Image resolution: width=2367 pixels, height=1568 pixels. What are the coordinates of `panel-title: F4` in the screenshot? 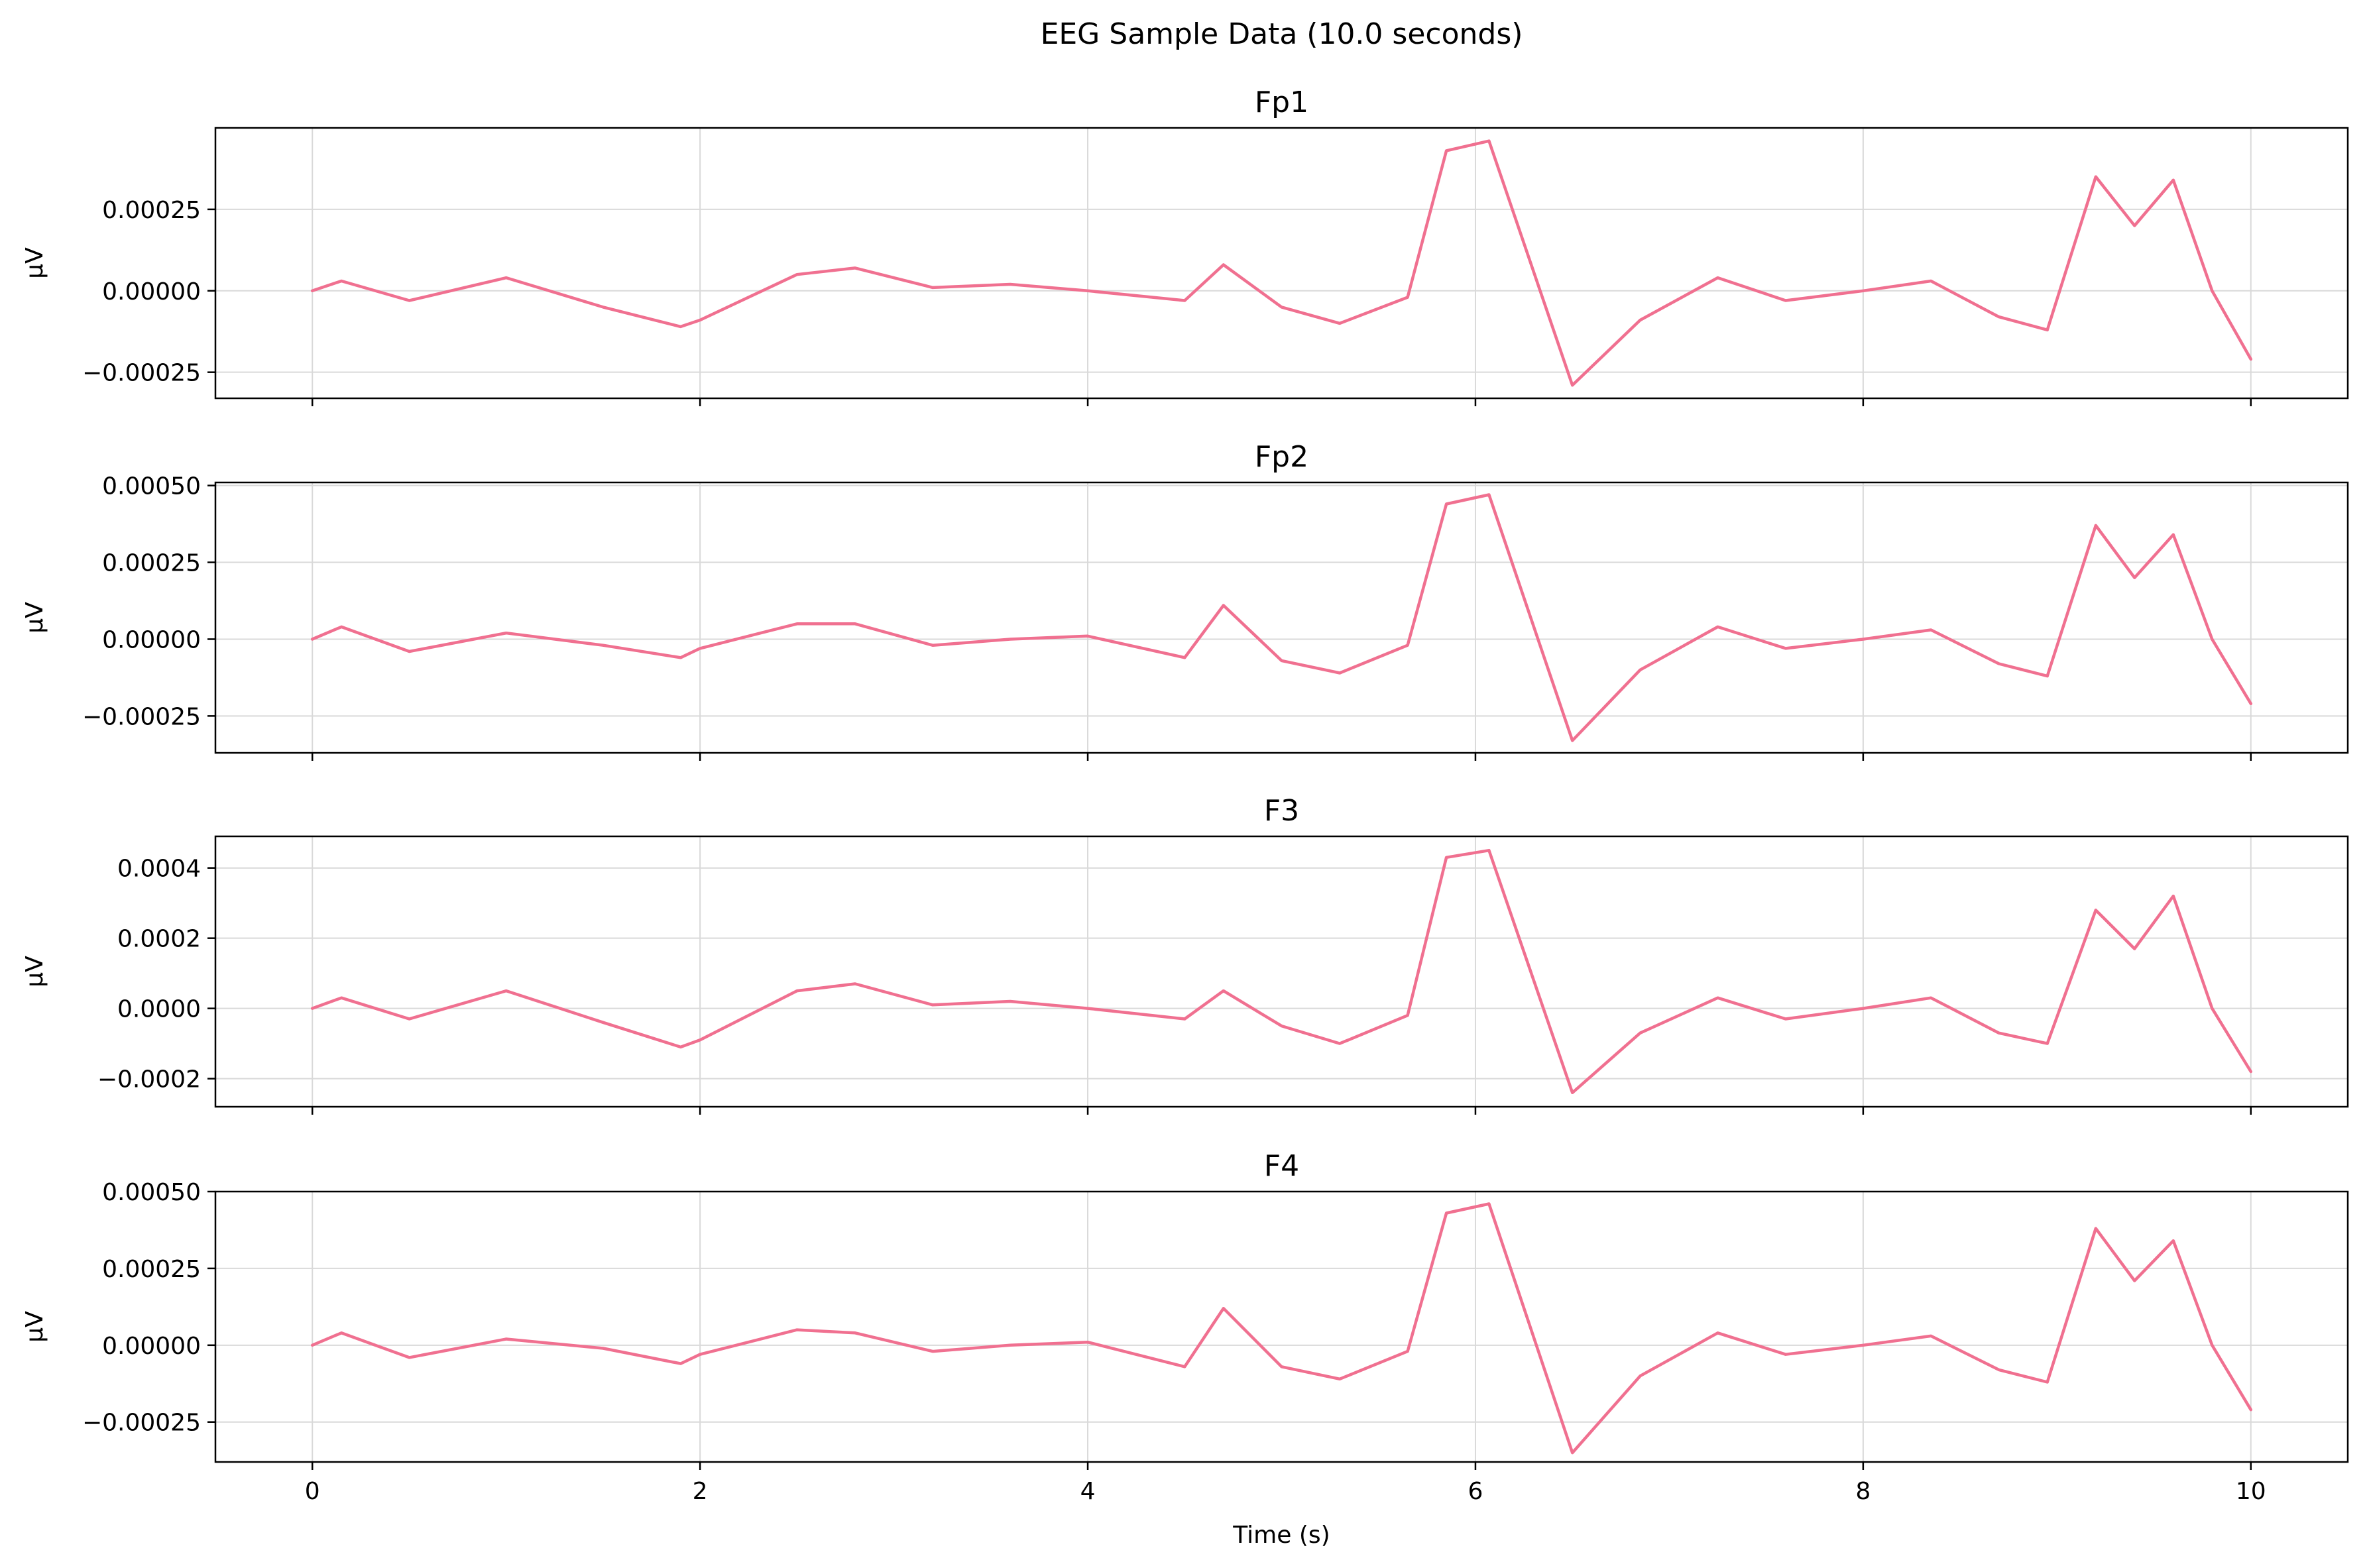 It's located at (1281, 1166).